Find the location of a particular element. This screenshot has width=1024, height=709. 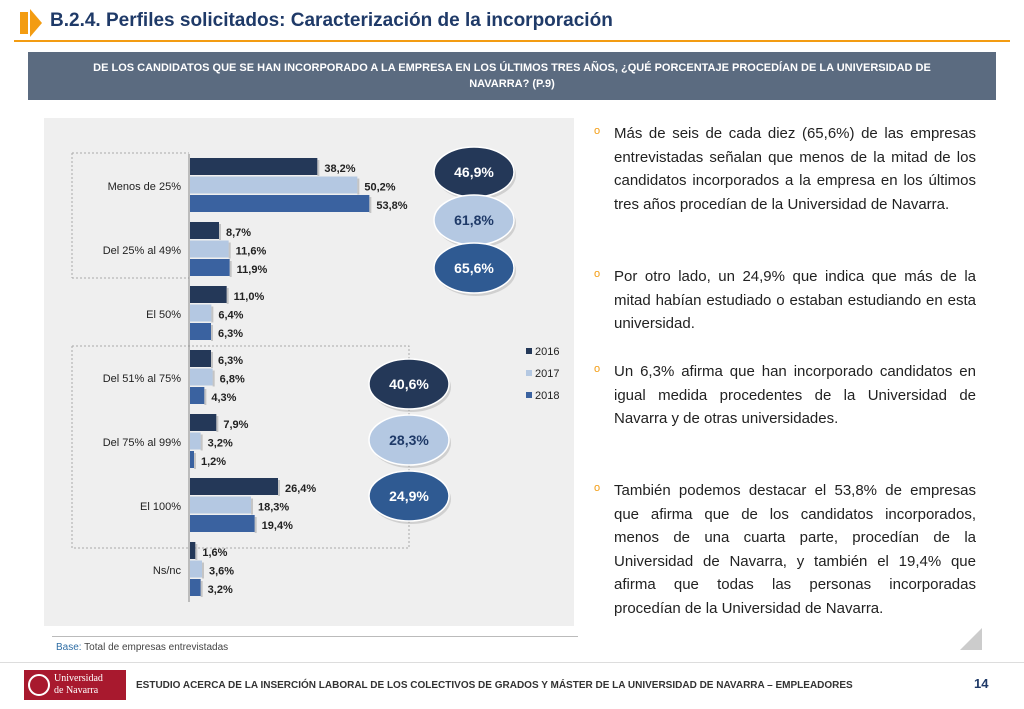

base-label: Base: is located at coordinates (69, 647).